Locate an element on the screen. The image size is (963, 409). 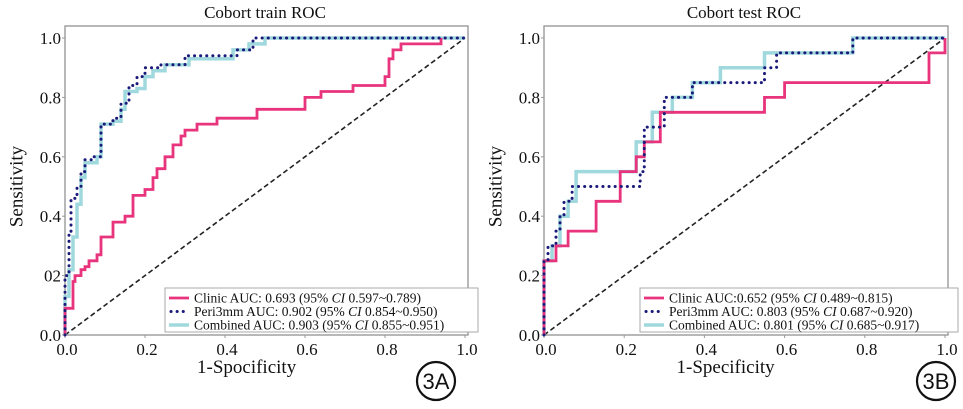
panel-badge: 3B is located at coordinates (936, 381).